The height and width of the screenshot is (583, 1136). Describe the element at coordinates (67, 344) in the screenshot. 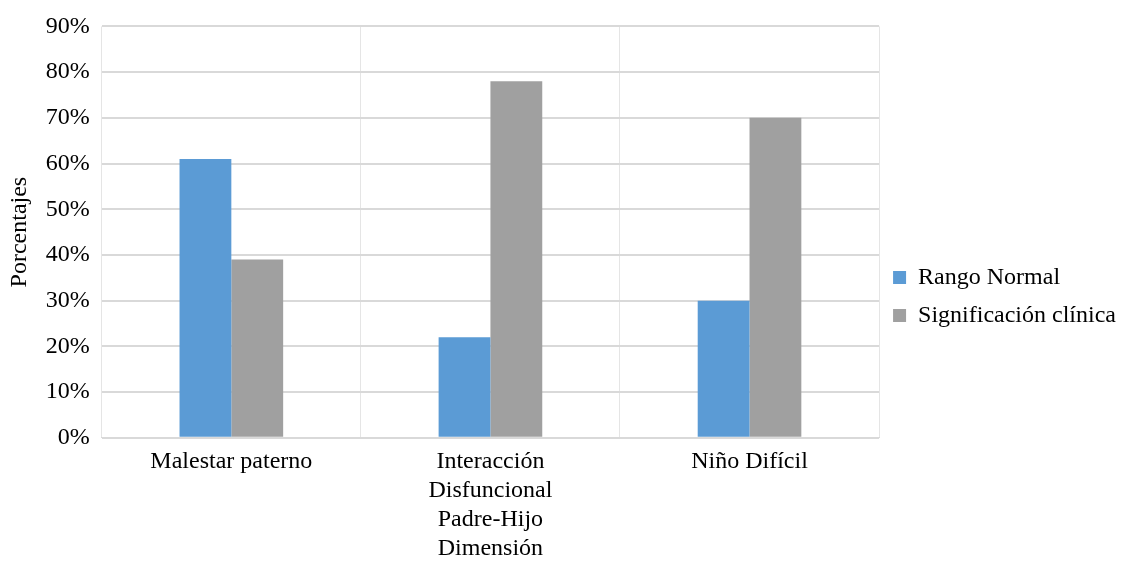

I see `y-tick-label: 20%` at that location.